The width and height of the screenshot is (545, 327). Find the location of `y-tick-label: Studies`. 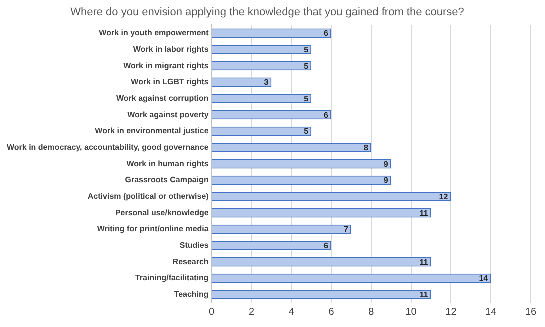

y-tick-label: Studies is located at coordinates (195, 245).